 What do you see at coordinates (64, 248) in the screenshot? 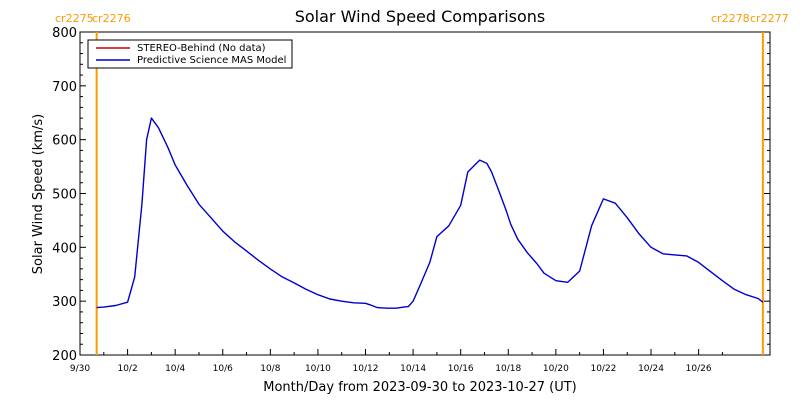
I see `y-tick-label: 400` at bounding box center [64, 248].